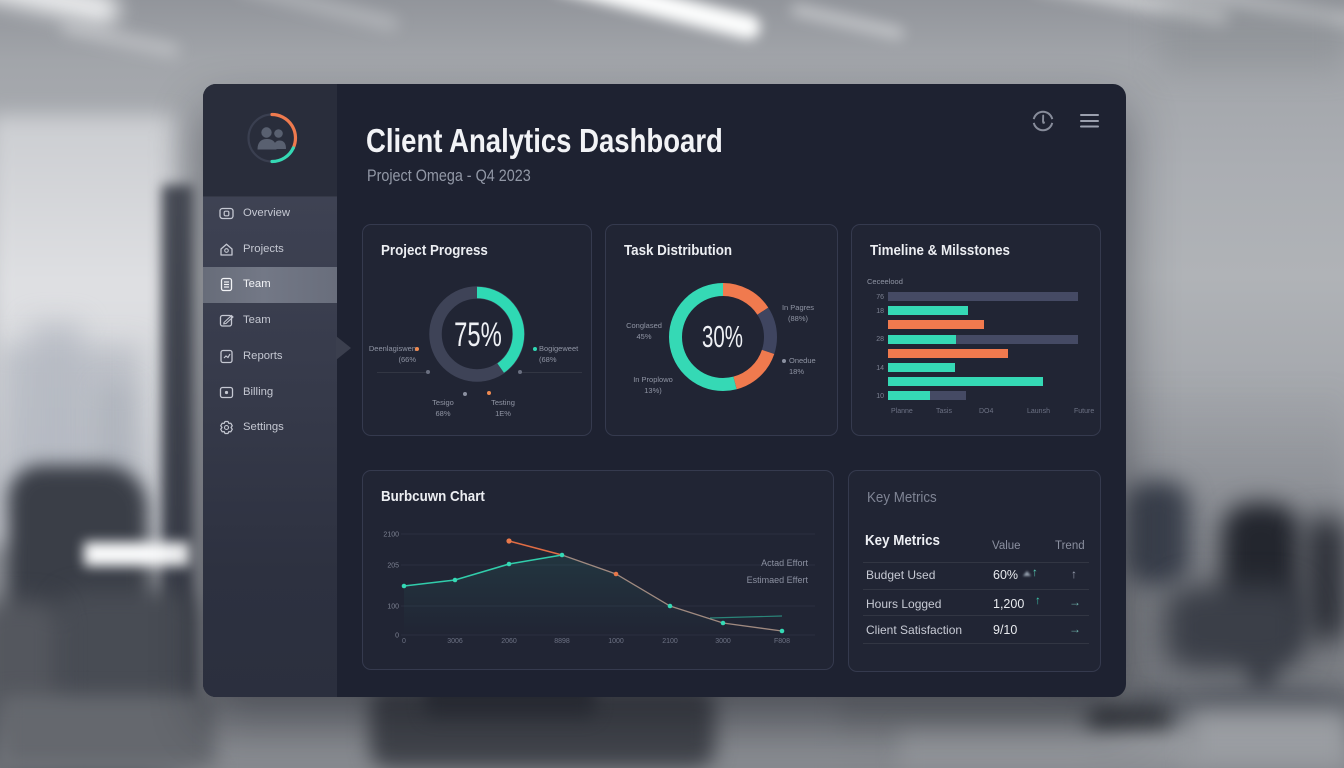 This screenshot has width=1344, height=768. I want to click on svg-text: 10, so click(880, 396).